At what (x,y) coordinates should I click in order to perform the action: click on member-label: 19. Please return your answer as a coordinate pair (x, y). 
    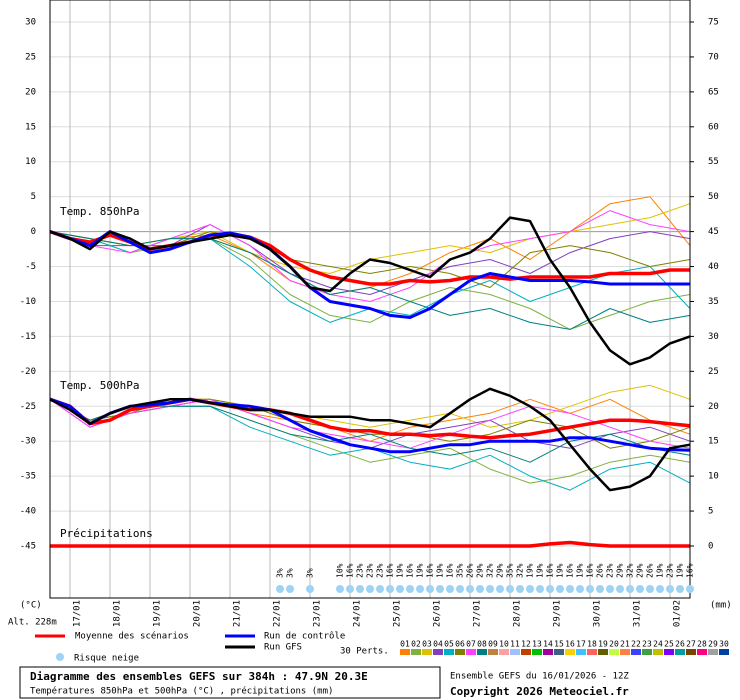
    Looking at the image, I should click on (603, 644).